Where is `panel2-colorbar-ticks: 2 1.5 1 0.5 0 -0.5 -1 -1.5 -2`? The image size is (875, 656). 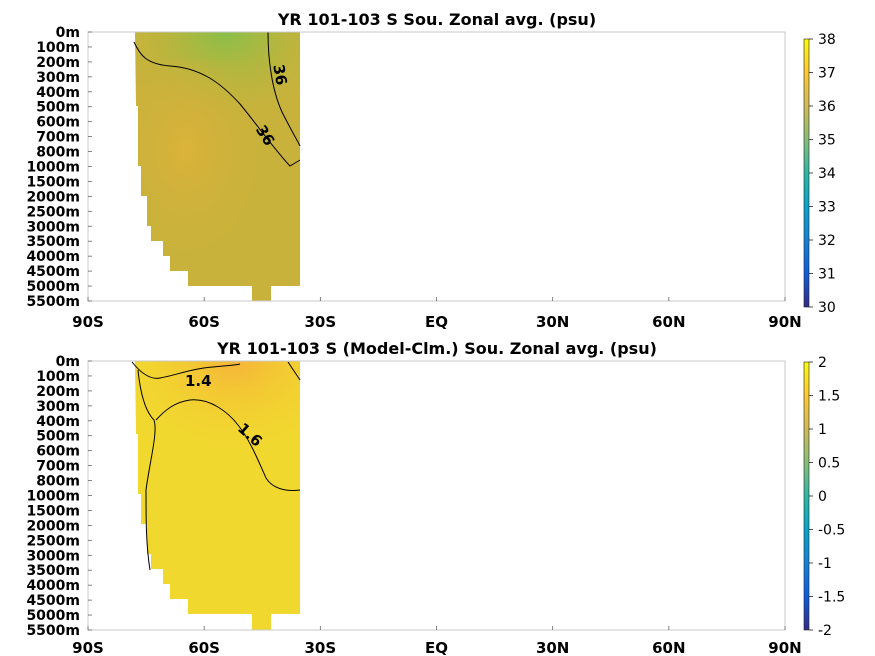 panel2-colorbar-ticks: 2 1.5 1 0.5 0 -0.5 -1 -1.5 -2 is located at coordinates (827, 497).